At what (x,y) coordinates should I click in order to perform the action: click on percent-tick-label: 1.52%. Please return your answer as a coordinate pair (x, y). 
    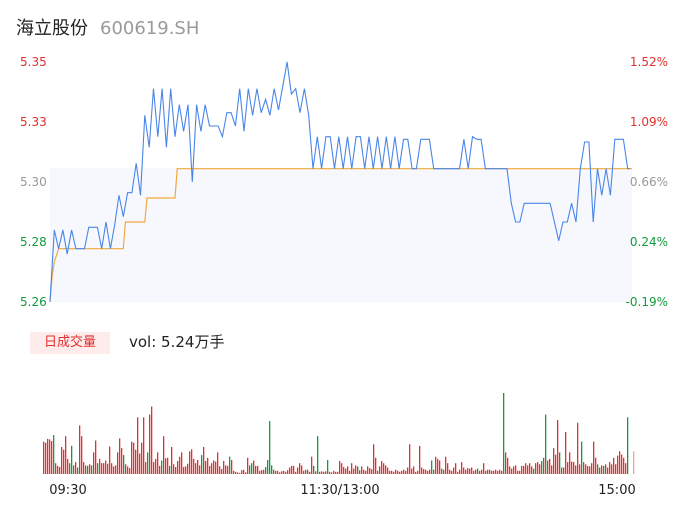
    Looking at the image, I should click on (649, 62).